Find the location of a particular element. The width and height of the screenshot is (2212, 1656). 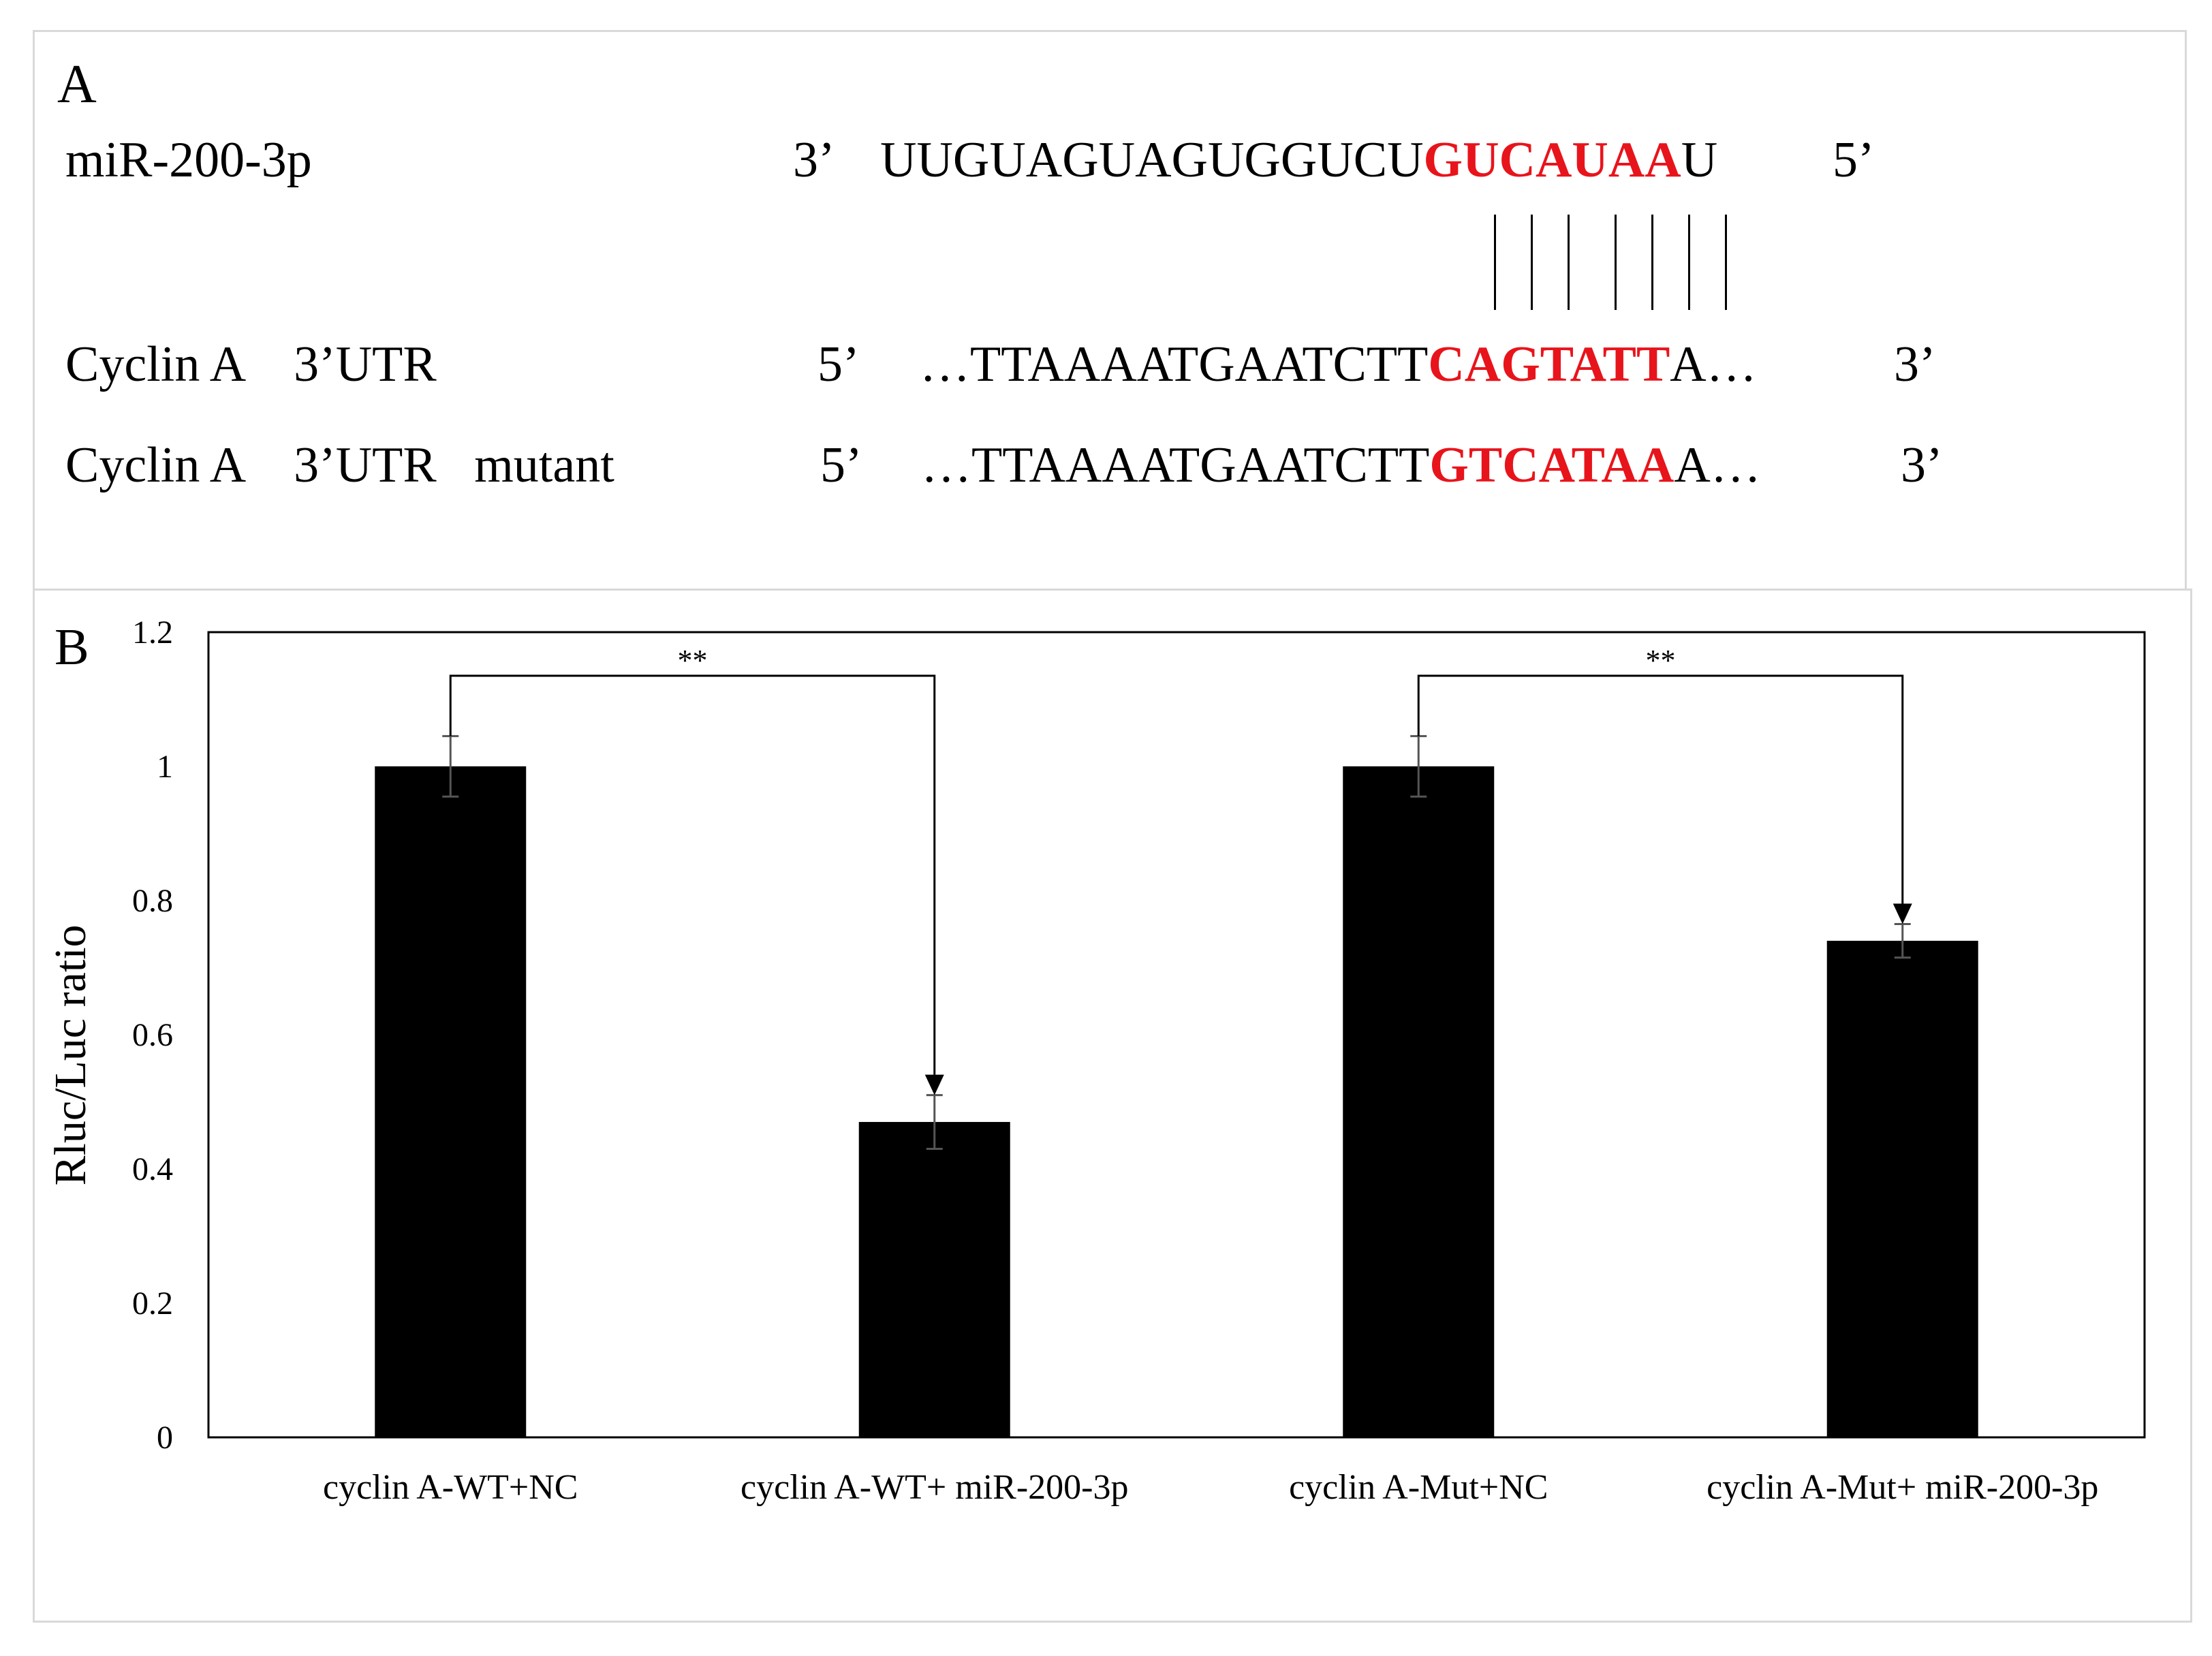

mirna-seq-post: U is located at coordinates (1699, 160).